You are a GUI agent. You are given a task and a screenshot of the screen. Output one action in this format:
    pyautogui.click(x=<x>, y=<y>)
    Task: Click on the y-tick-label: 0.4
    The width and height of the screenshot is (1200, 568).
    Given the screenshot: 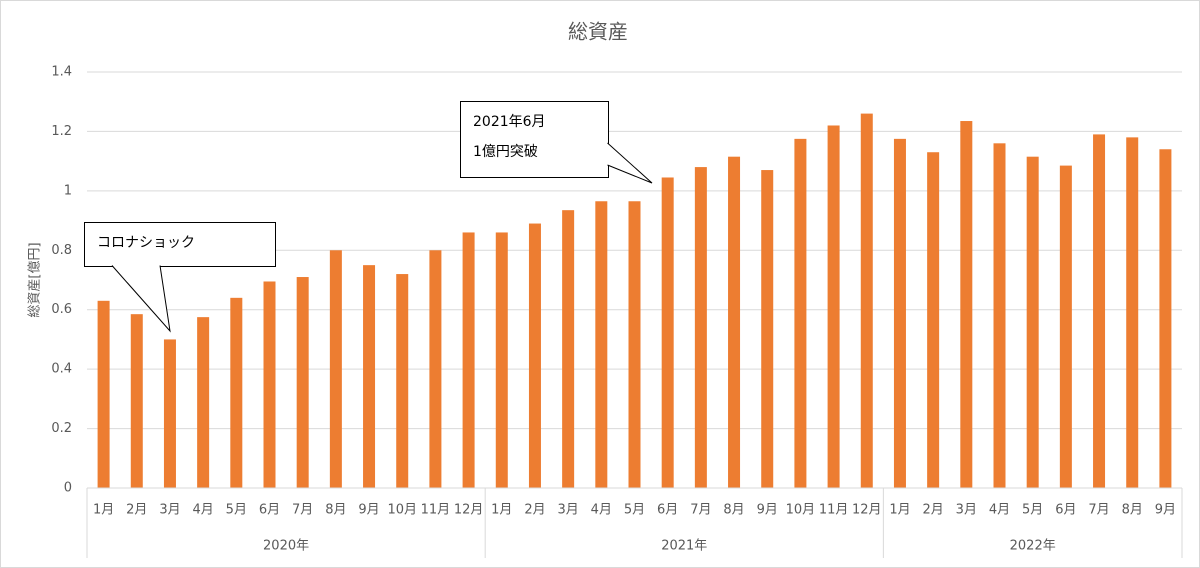 What is the action you would take?
    pyautogui.click(x=61, y=369)
    